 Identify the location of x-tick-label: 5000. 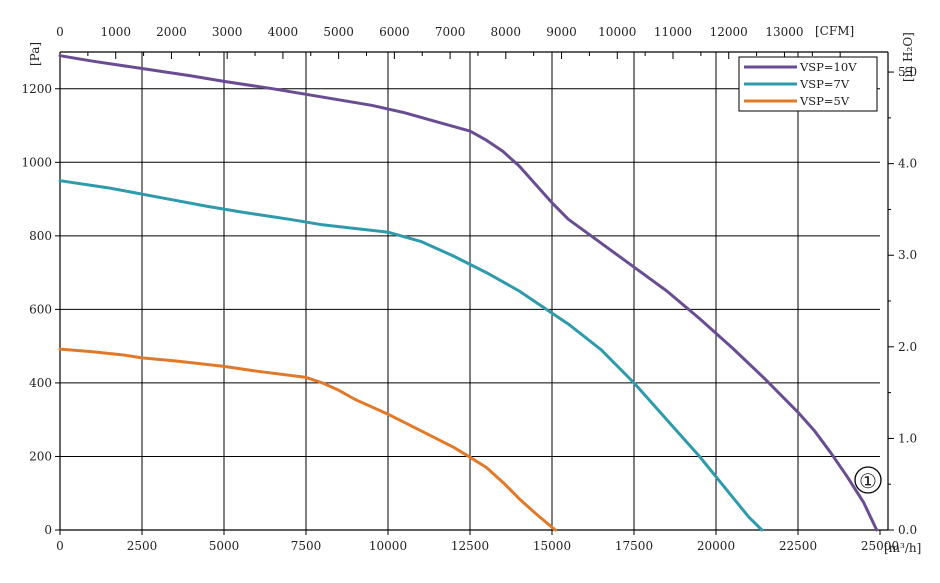
(224, 546).